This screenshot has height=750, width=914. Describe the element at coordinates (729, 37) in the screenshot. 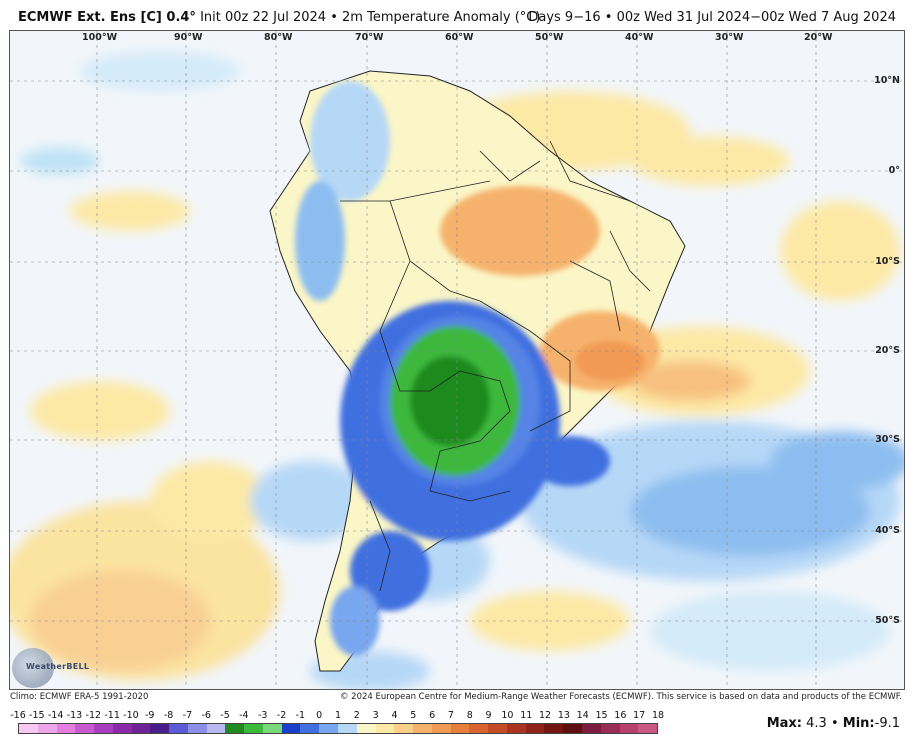

I see `lon-label-30w: 30°W` at that location.